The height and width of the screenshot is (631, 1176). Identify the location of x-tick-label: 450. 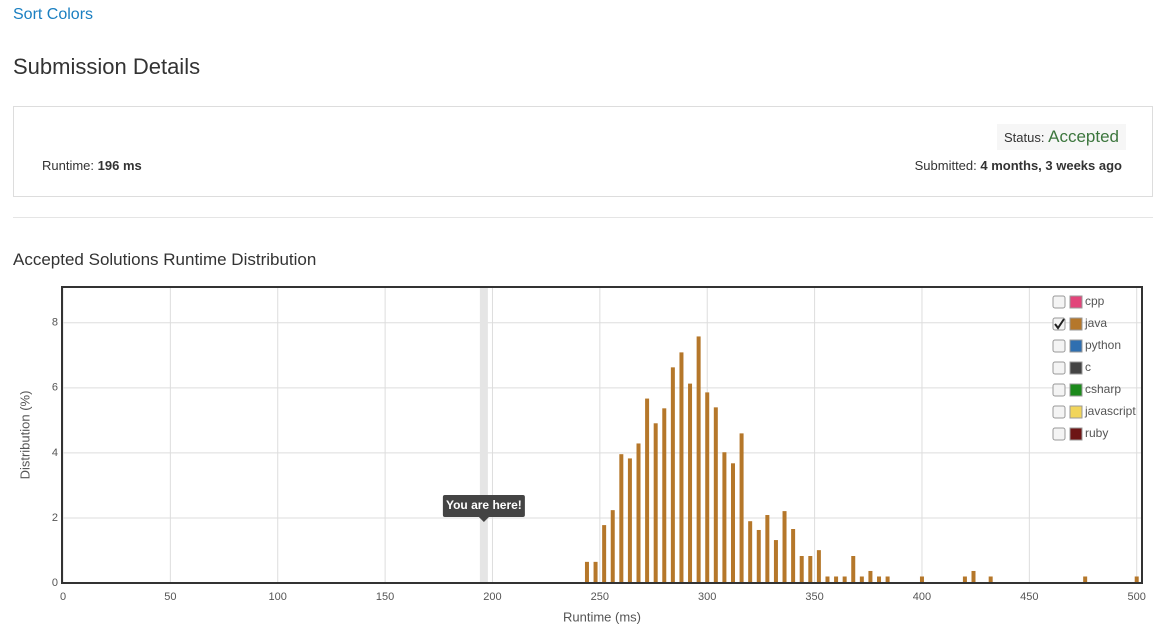
(1029, 597).